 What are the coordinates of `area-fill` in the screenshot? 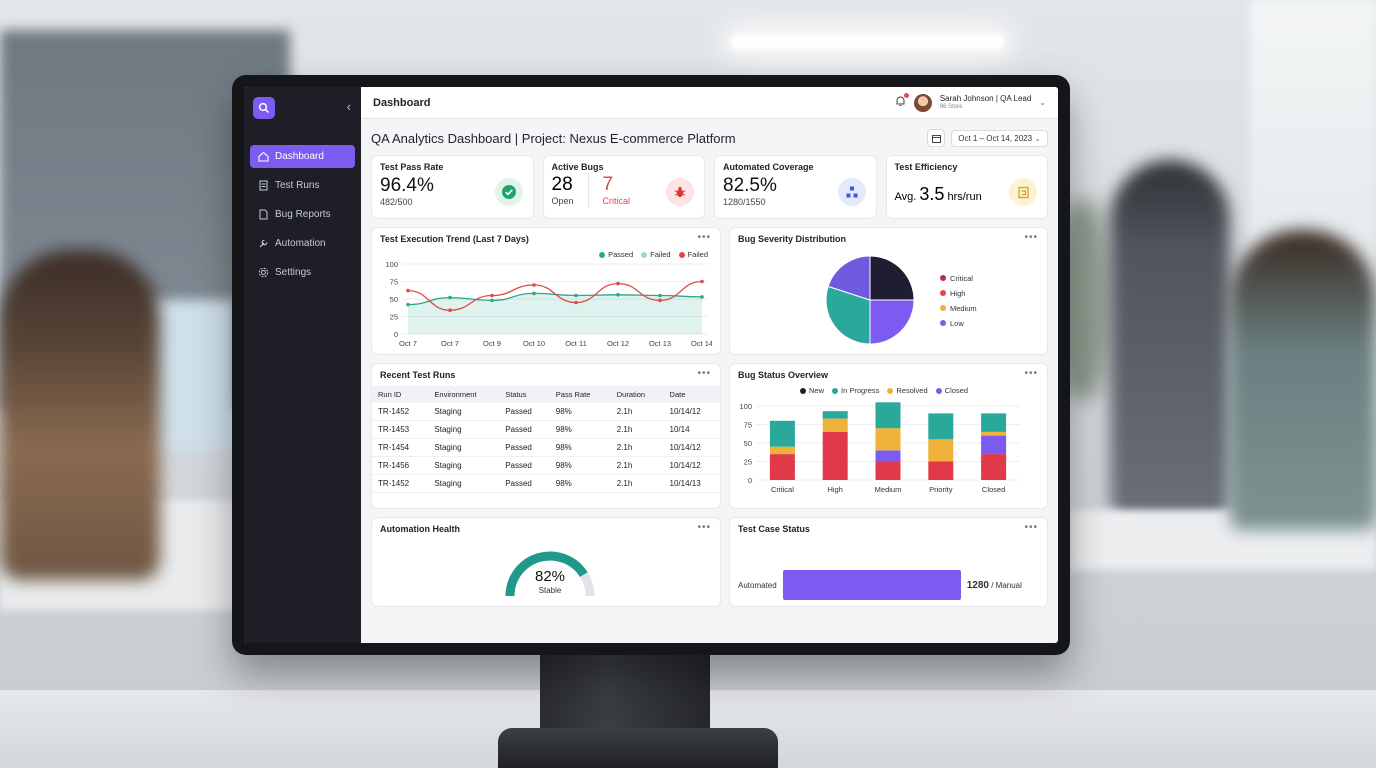 It's located at (555, 313).